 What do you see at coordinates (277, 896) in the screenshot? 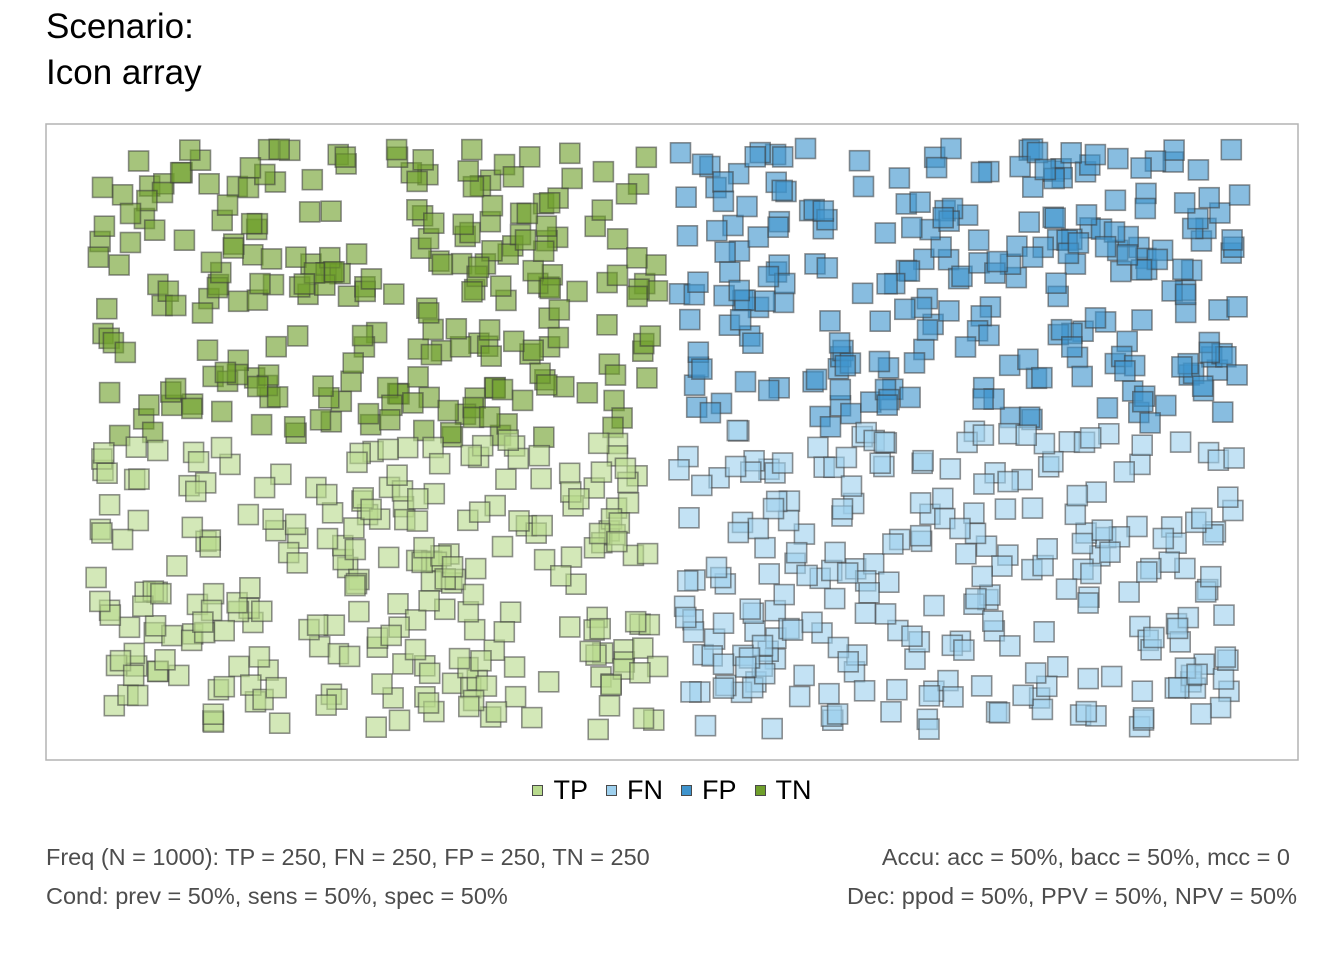
I see `summary-cond: Cond: prev = 50%, sens = 50%, spec = 50%` at bounding box center [277, 896].